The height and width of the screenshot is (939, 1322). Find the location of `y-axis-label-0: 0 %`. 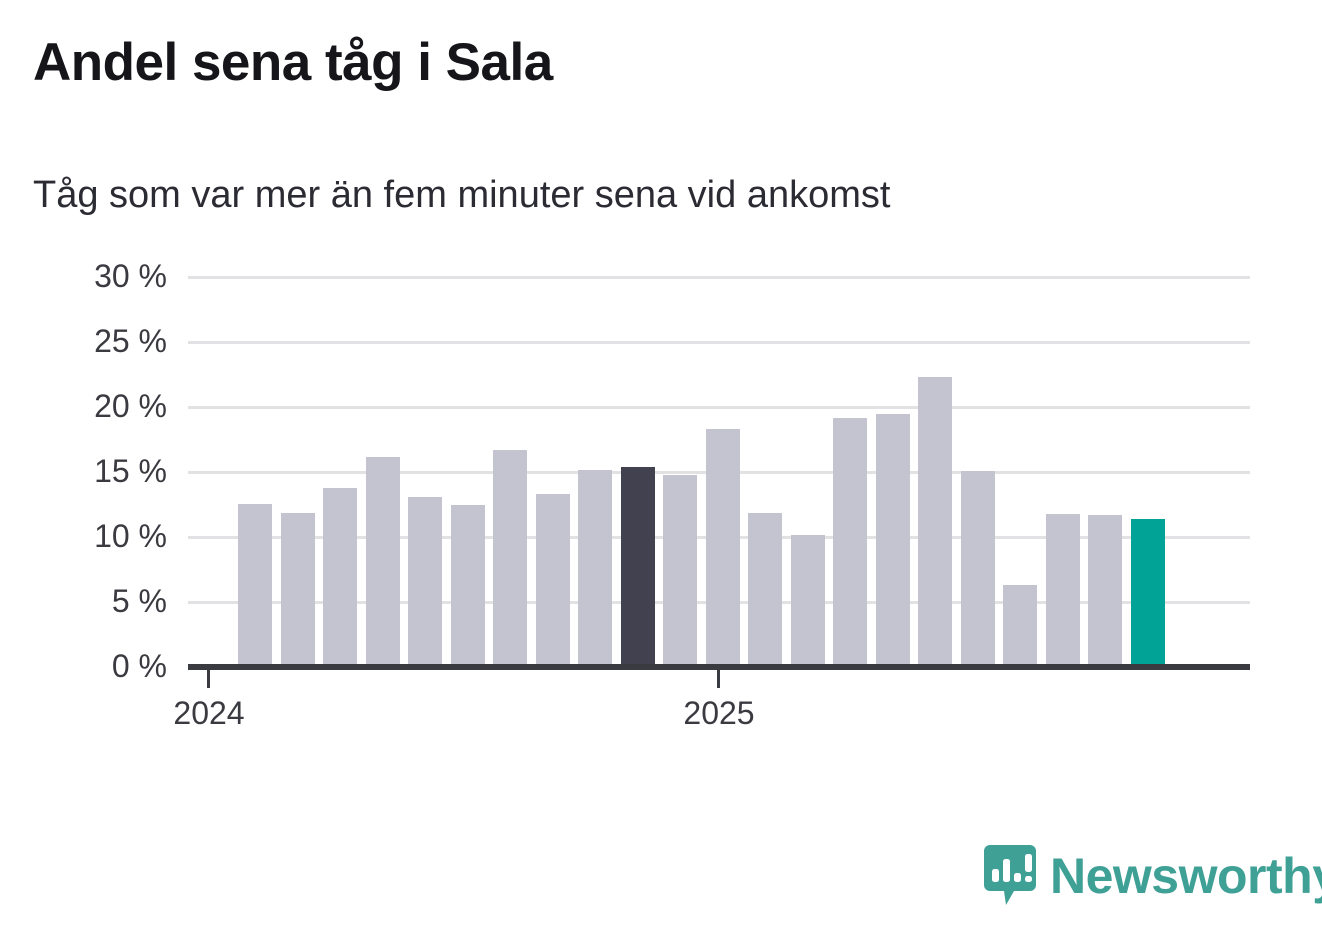

y-axis-label-0: 0 % is located at coordinates (139, 666).